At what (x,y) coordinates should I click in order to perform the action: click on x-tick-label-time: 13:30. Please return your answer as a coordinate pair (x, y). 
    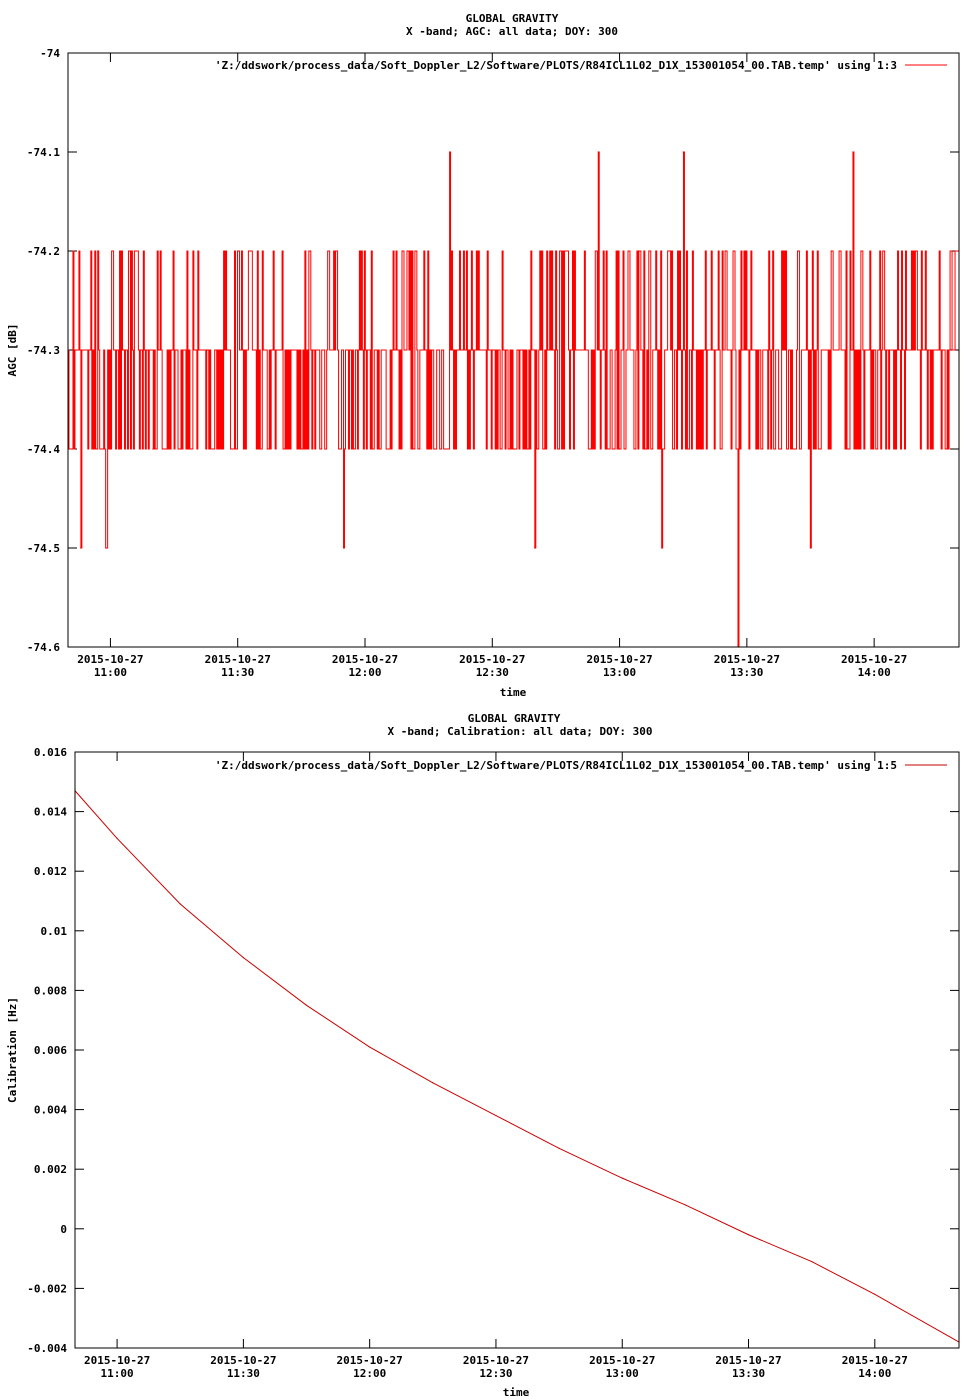
    Looking at the image, I should click on (746, 672).